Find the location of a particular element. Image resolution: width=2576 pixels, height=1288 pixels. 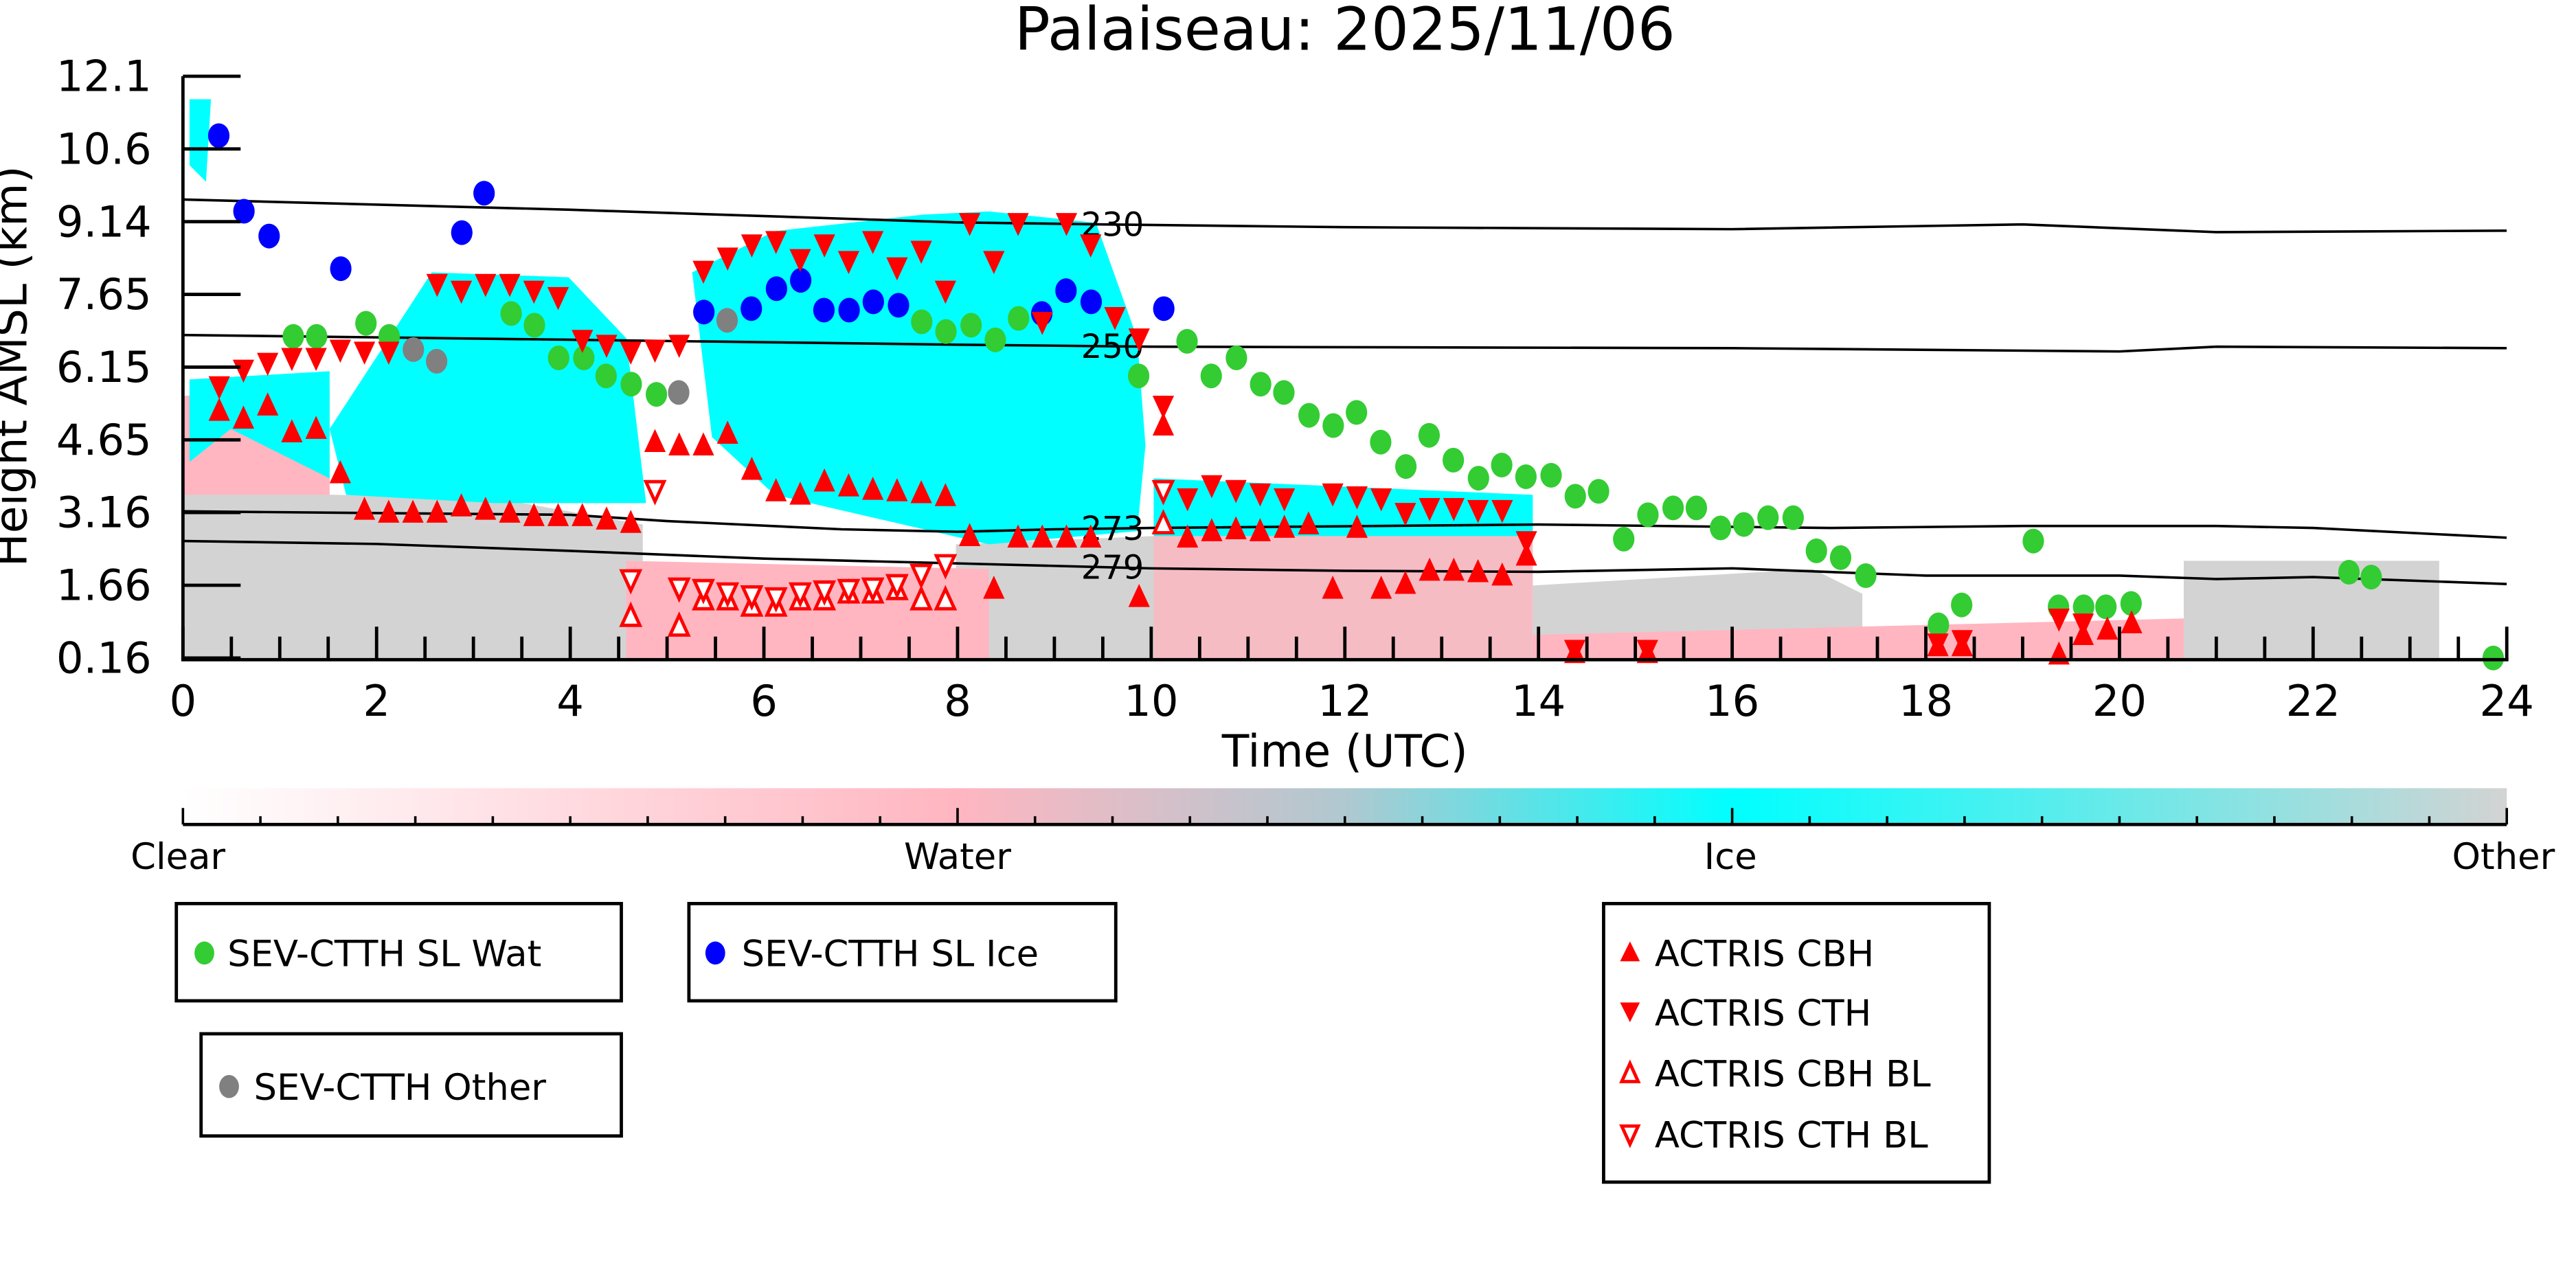

legend-sev-ice: SEV-CTTH SL Ice is located at coordinates (902, 952).